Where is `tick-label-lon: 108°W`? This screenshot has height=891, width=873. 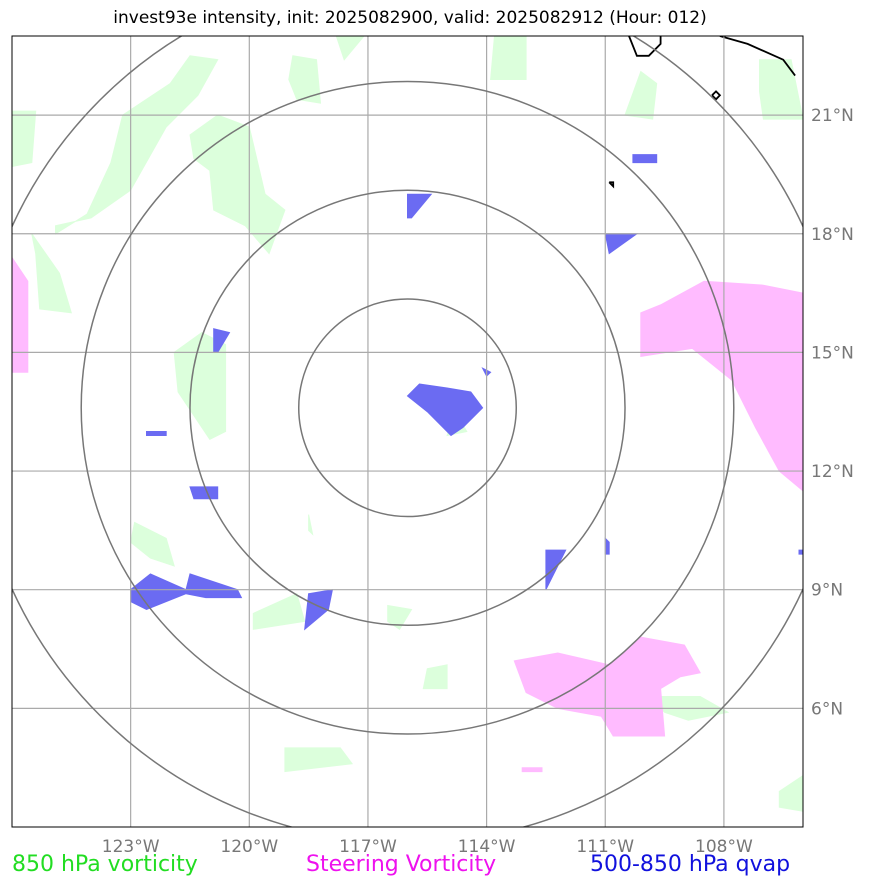 tick-label-lon: 108°W is located at coordinates (724, 847).